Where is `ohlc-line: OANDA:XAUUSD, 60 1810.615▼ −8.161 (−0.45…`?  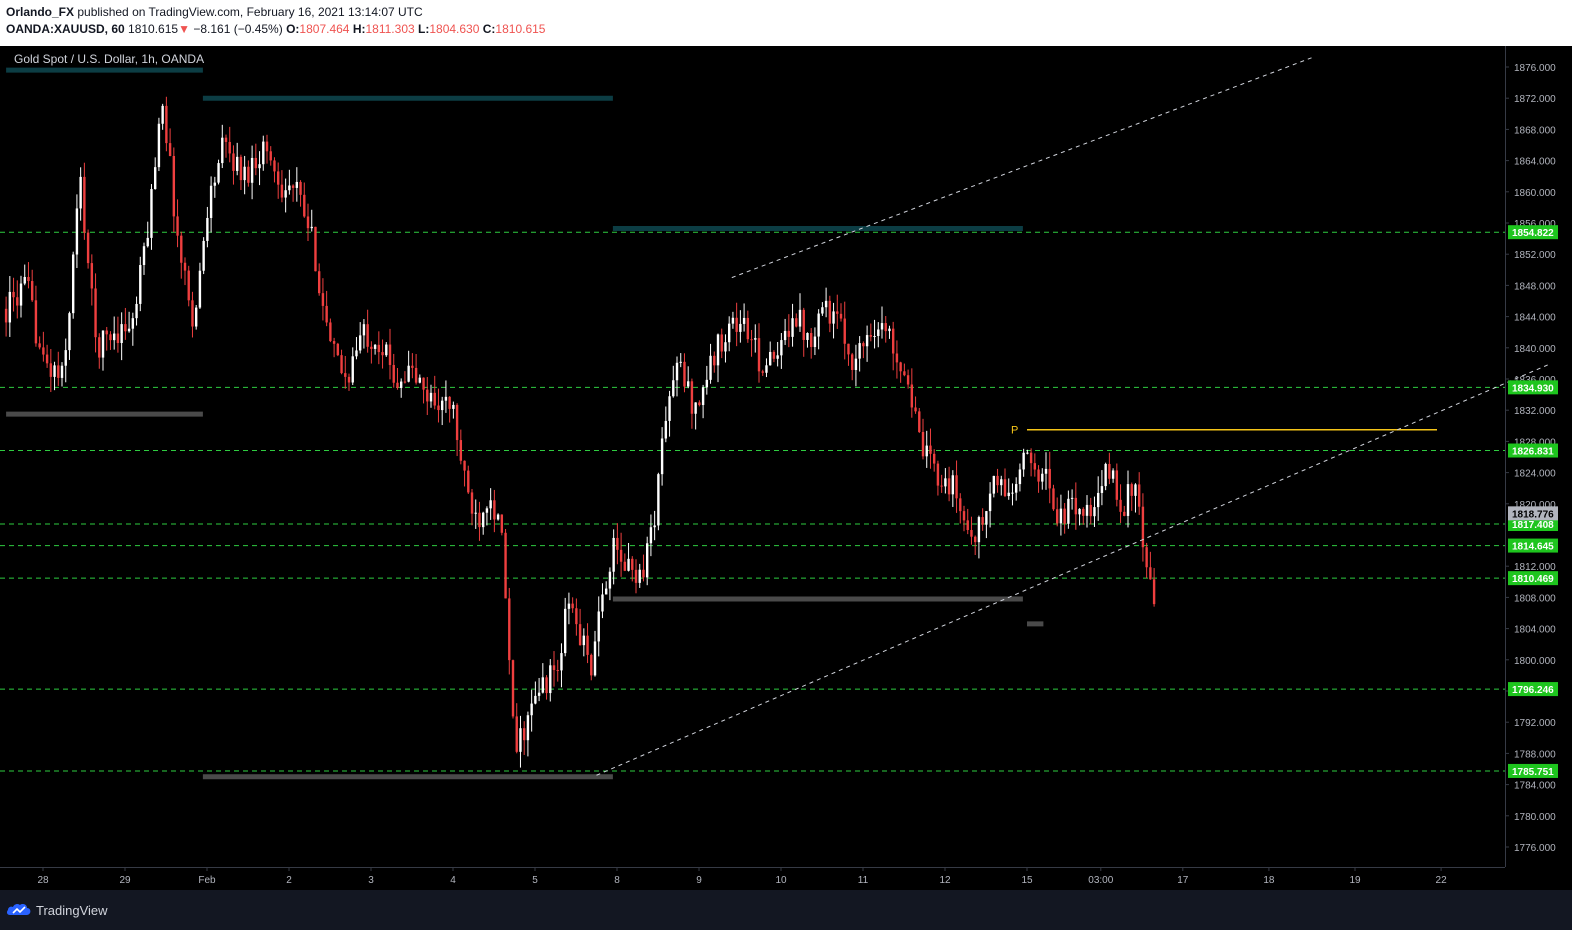
ohlc-line: OANDA:XAUUSD, 60 1810.615▼ −8.161 (−0.45… is located at coordinates (275, 29).